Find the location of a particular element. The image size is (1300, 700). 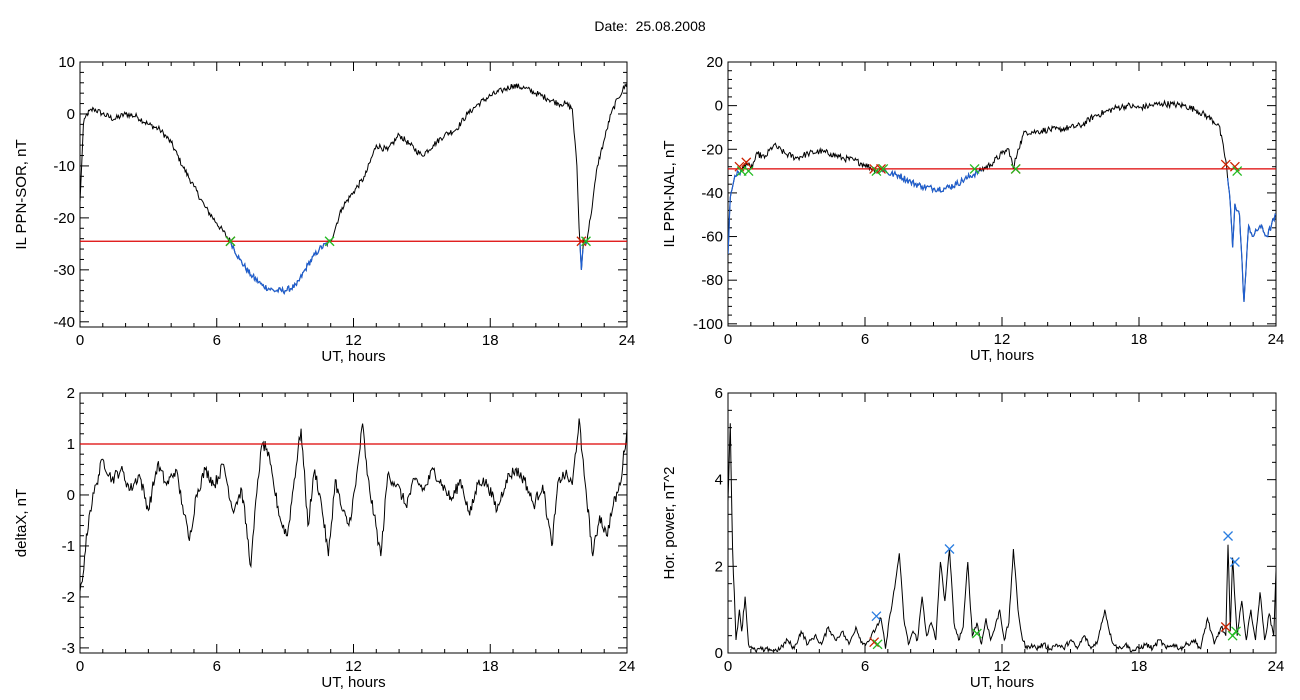

y-tick-label: 1 is located at coordinates (71, 444).